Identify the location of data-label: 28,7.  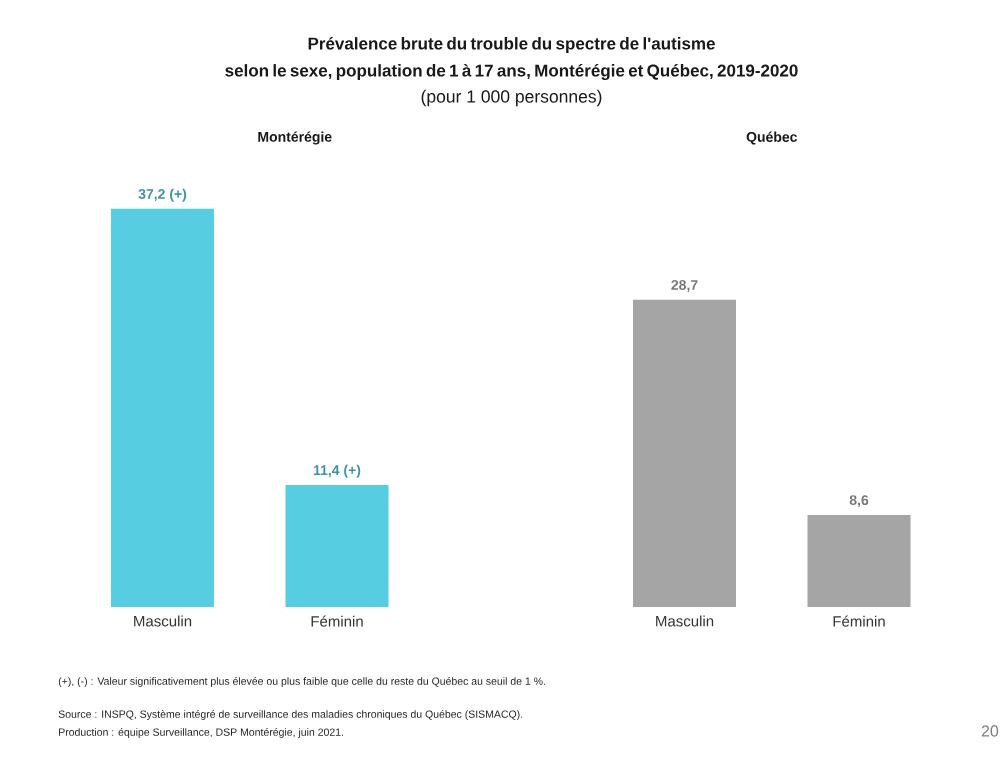
(684, 286).